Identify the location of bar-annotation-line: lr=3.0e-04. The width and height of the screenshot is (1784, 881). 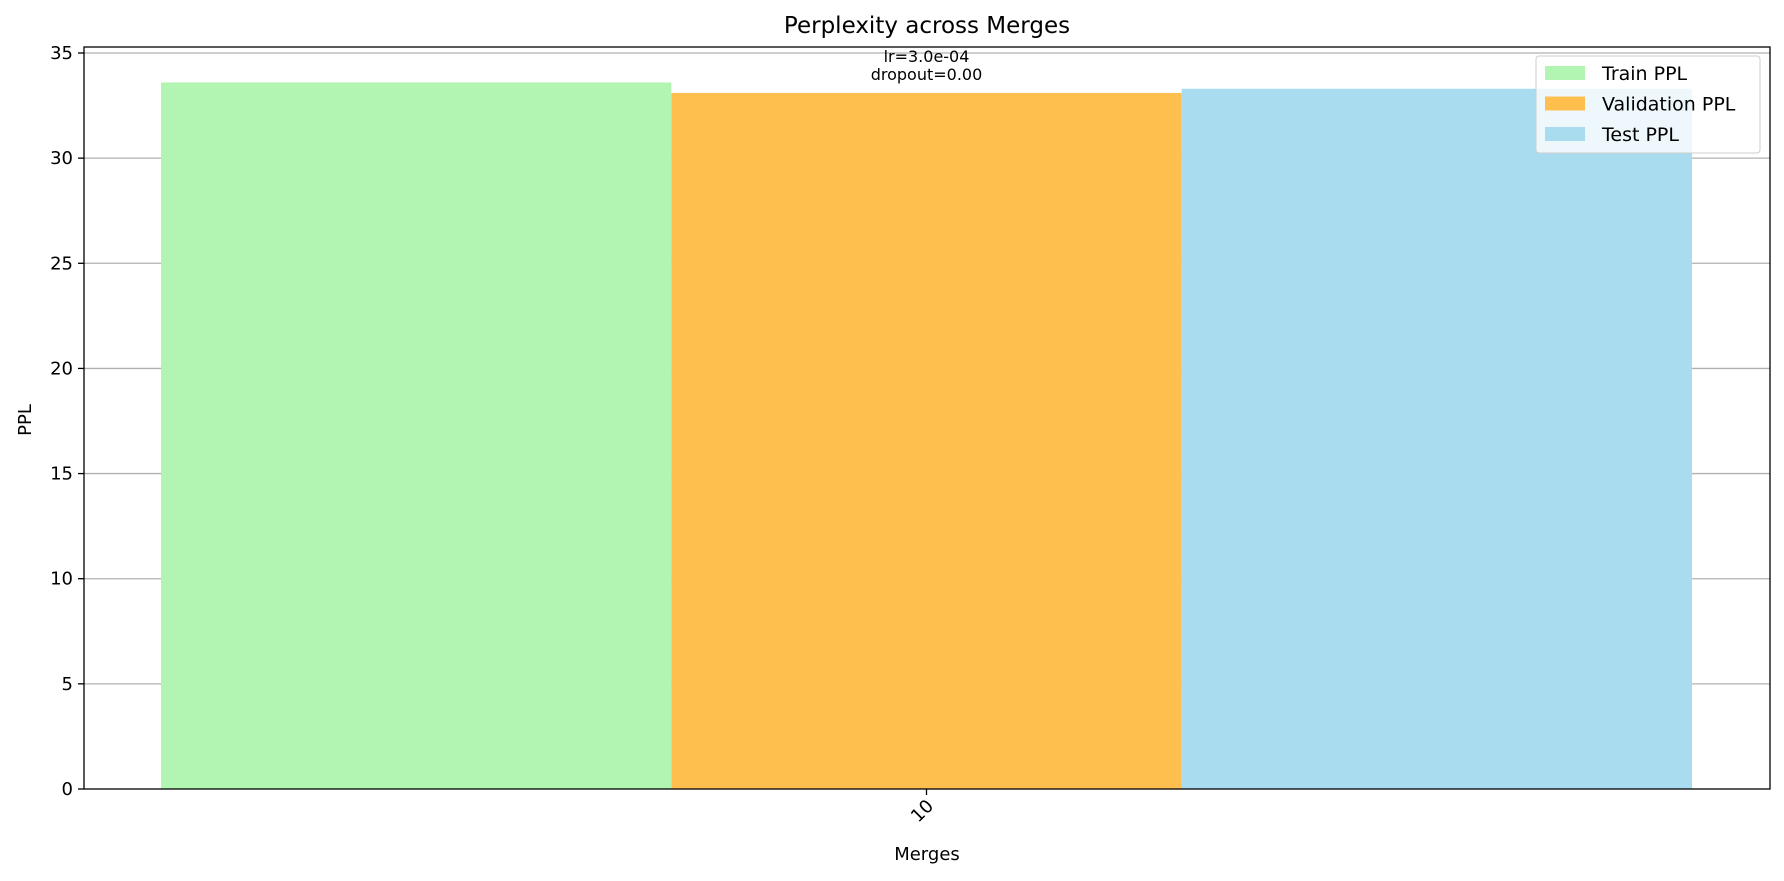
(927, 56).